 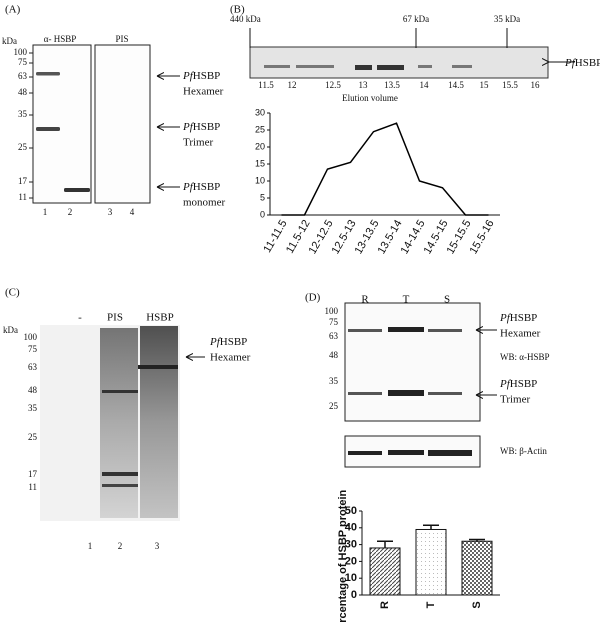 What do you see at coordinates (157, 546) in the screenshot?
I see `lane-number: 3` at bounding box center [157, 546].